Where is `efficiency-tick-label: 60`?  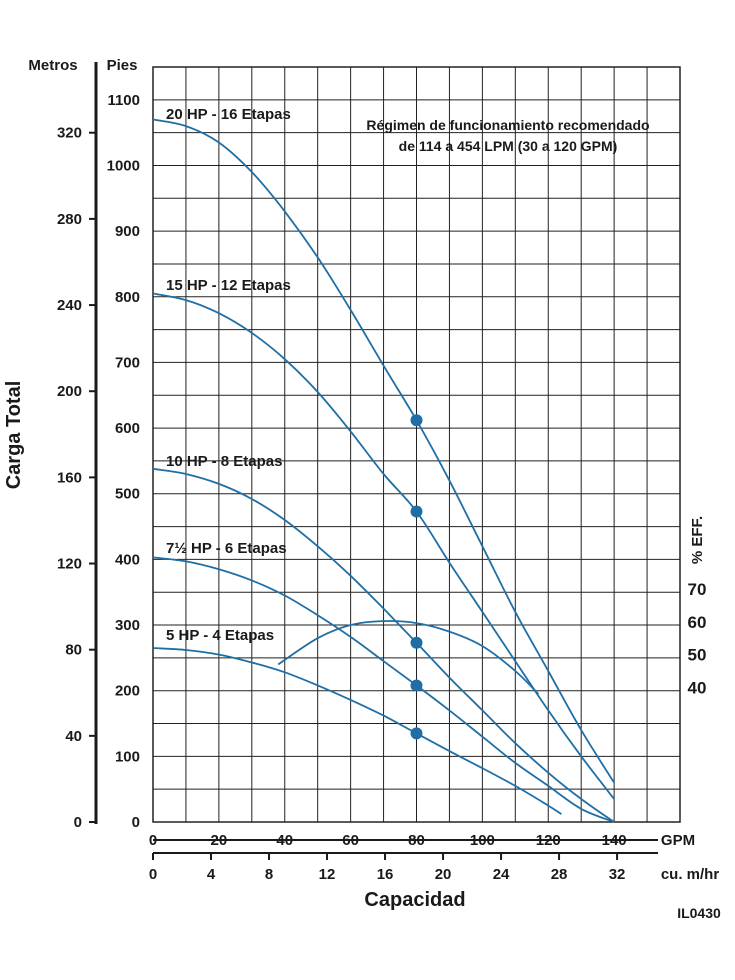 efficiency-tick-label: 60 is located at coordinates (697, 622).